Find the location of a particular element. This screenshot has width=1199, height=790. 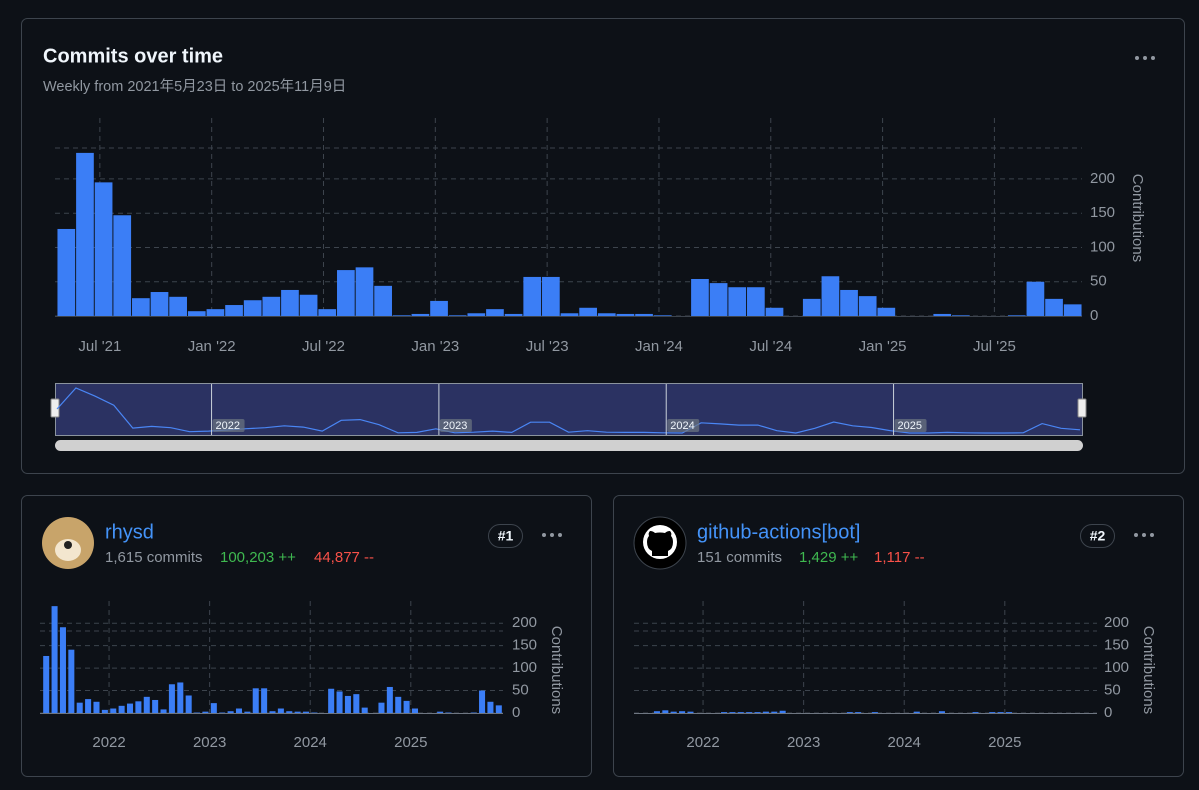

x-tick-label: Jan '25 is located at coordinates (883, 346).